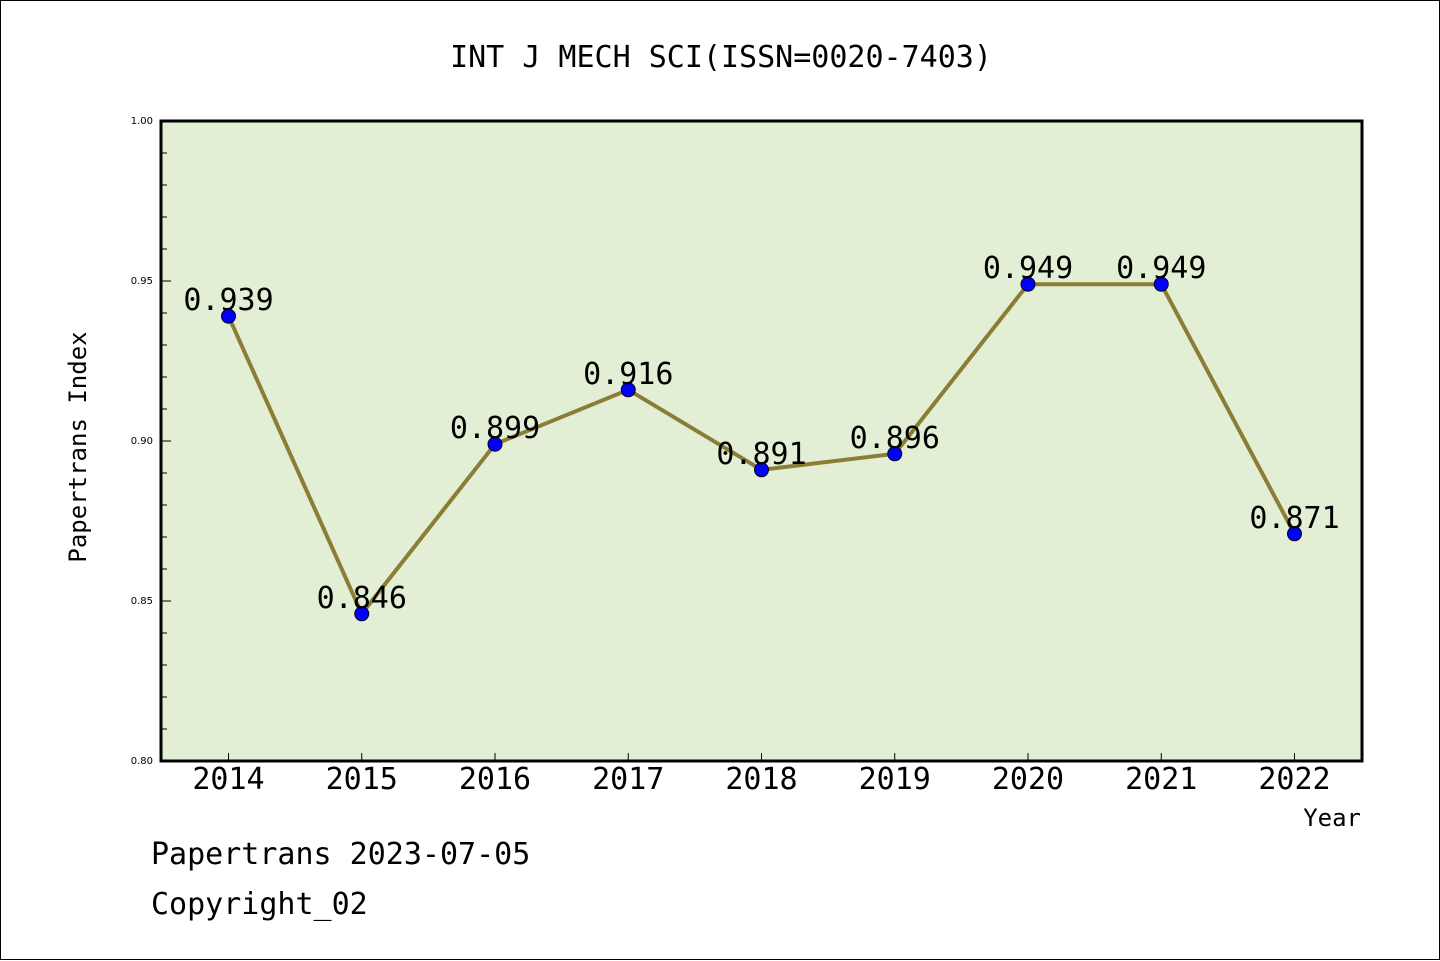 This screenshot has width=1440, height=961. I want to click on x-tick-label: 2020, so click(1028, 779).